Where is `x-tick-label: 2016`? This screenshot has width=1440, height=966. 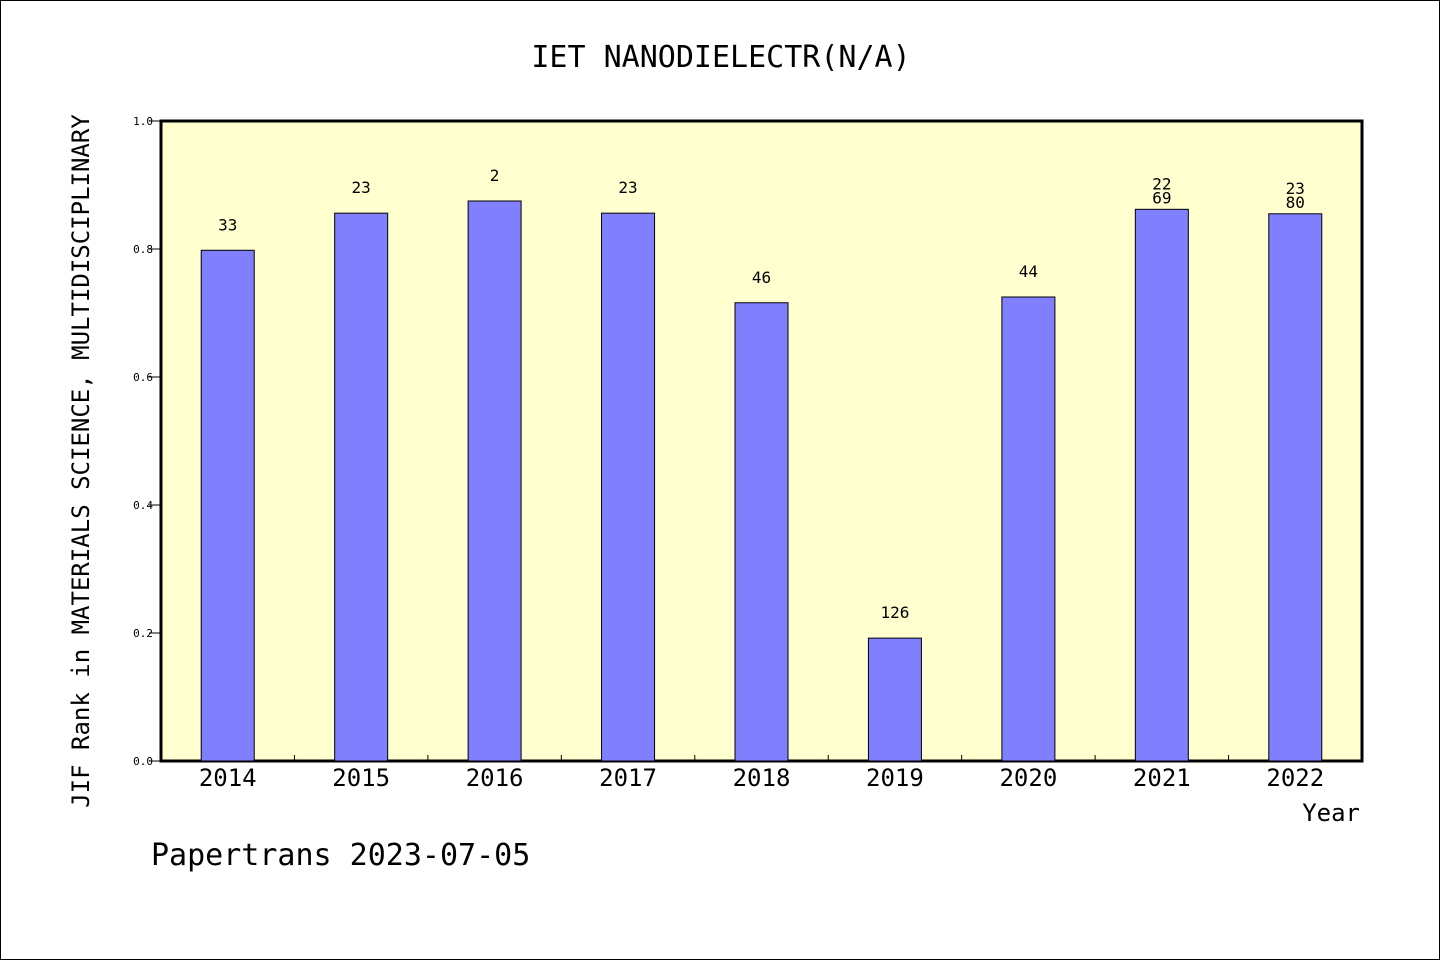
x-tick-label: 2016 is located at coordinates (495, 778).